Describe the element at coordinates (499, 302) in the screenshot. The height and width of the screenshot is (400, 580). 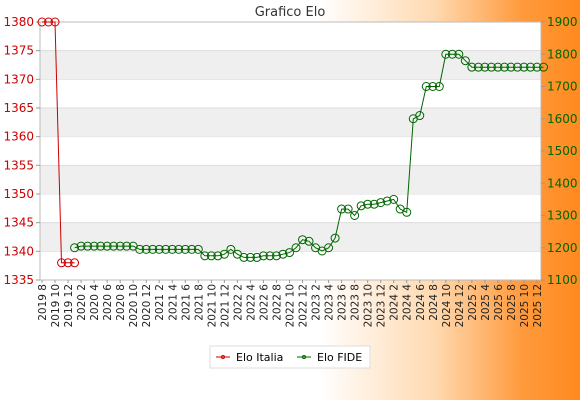
I see `x-tick-label: 2025 6` at that location.